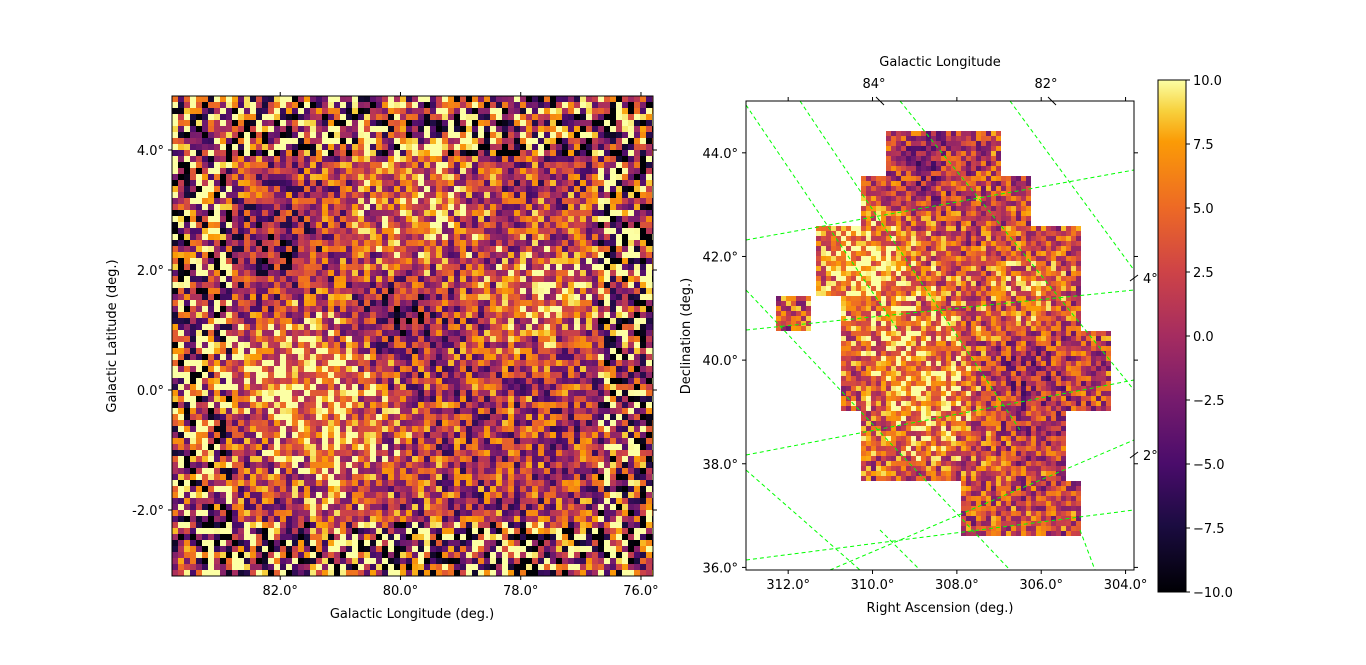 The image size is (1366, 665). What do you see at coordinates (1045, 84) in the screenshot?
I see `right-top-tick-label-1: 82°` at bounding box center [1045, 84].